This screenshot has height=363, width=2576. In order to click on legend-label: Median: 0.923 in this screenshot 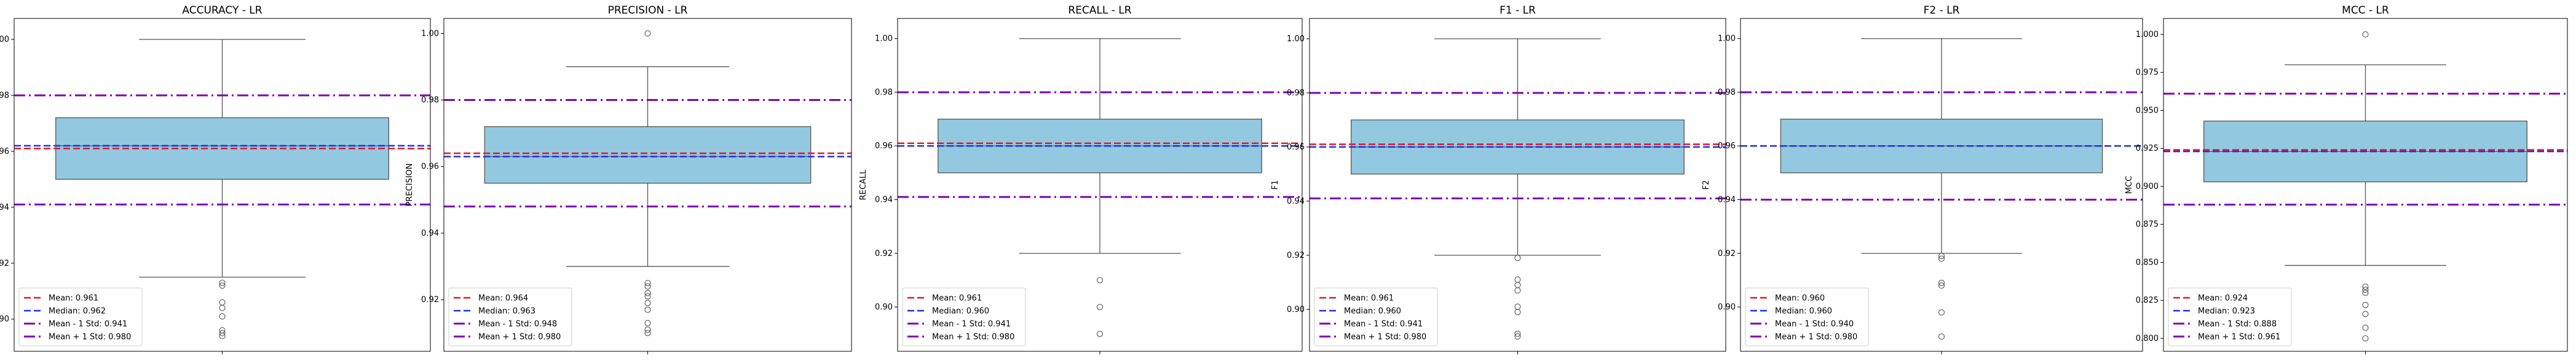, I will do `click(2226, 311)`.